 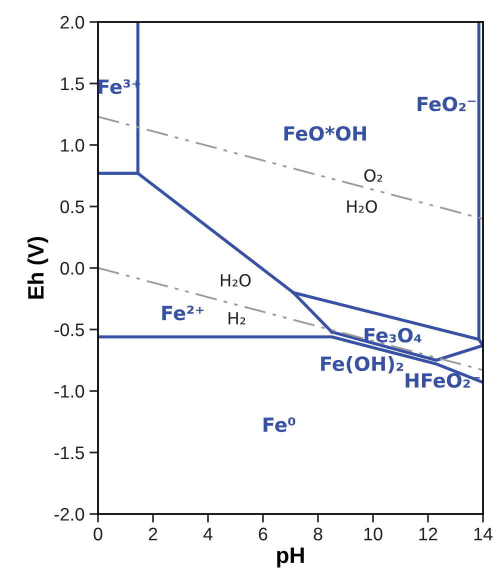 What do you see at coordinates (263, 534) in the screenshot?
I see `x-tick-label: 6` at bounding box center [263, 534].